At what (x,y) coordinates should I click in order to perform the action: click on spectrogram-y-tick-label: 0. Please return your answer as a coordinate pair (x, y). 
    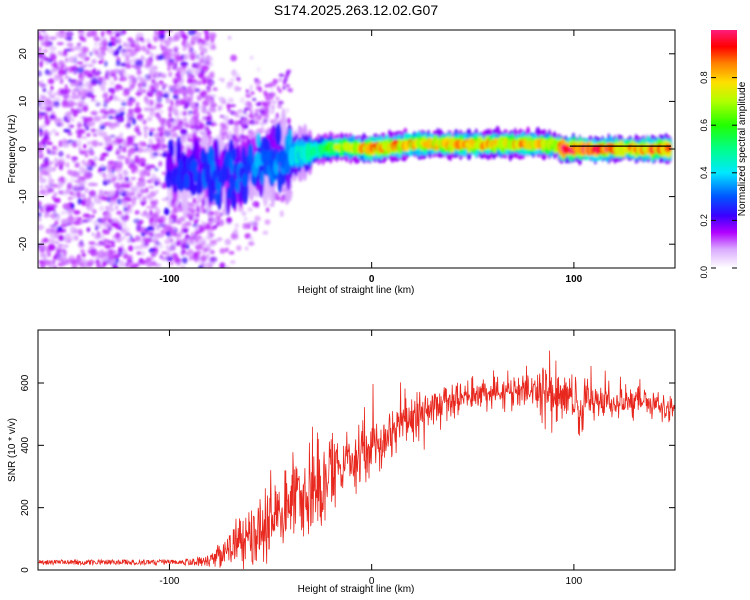
    Looking at the image, I should click on (23, 149).